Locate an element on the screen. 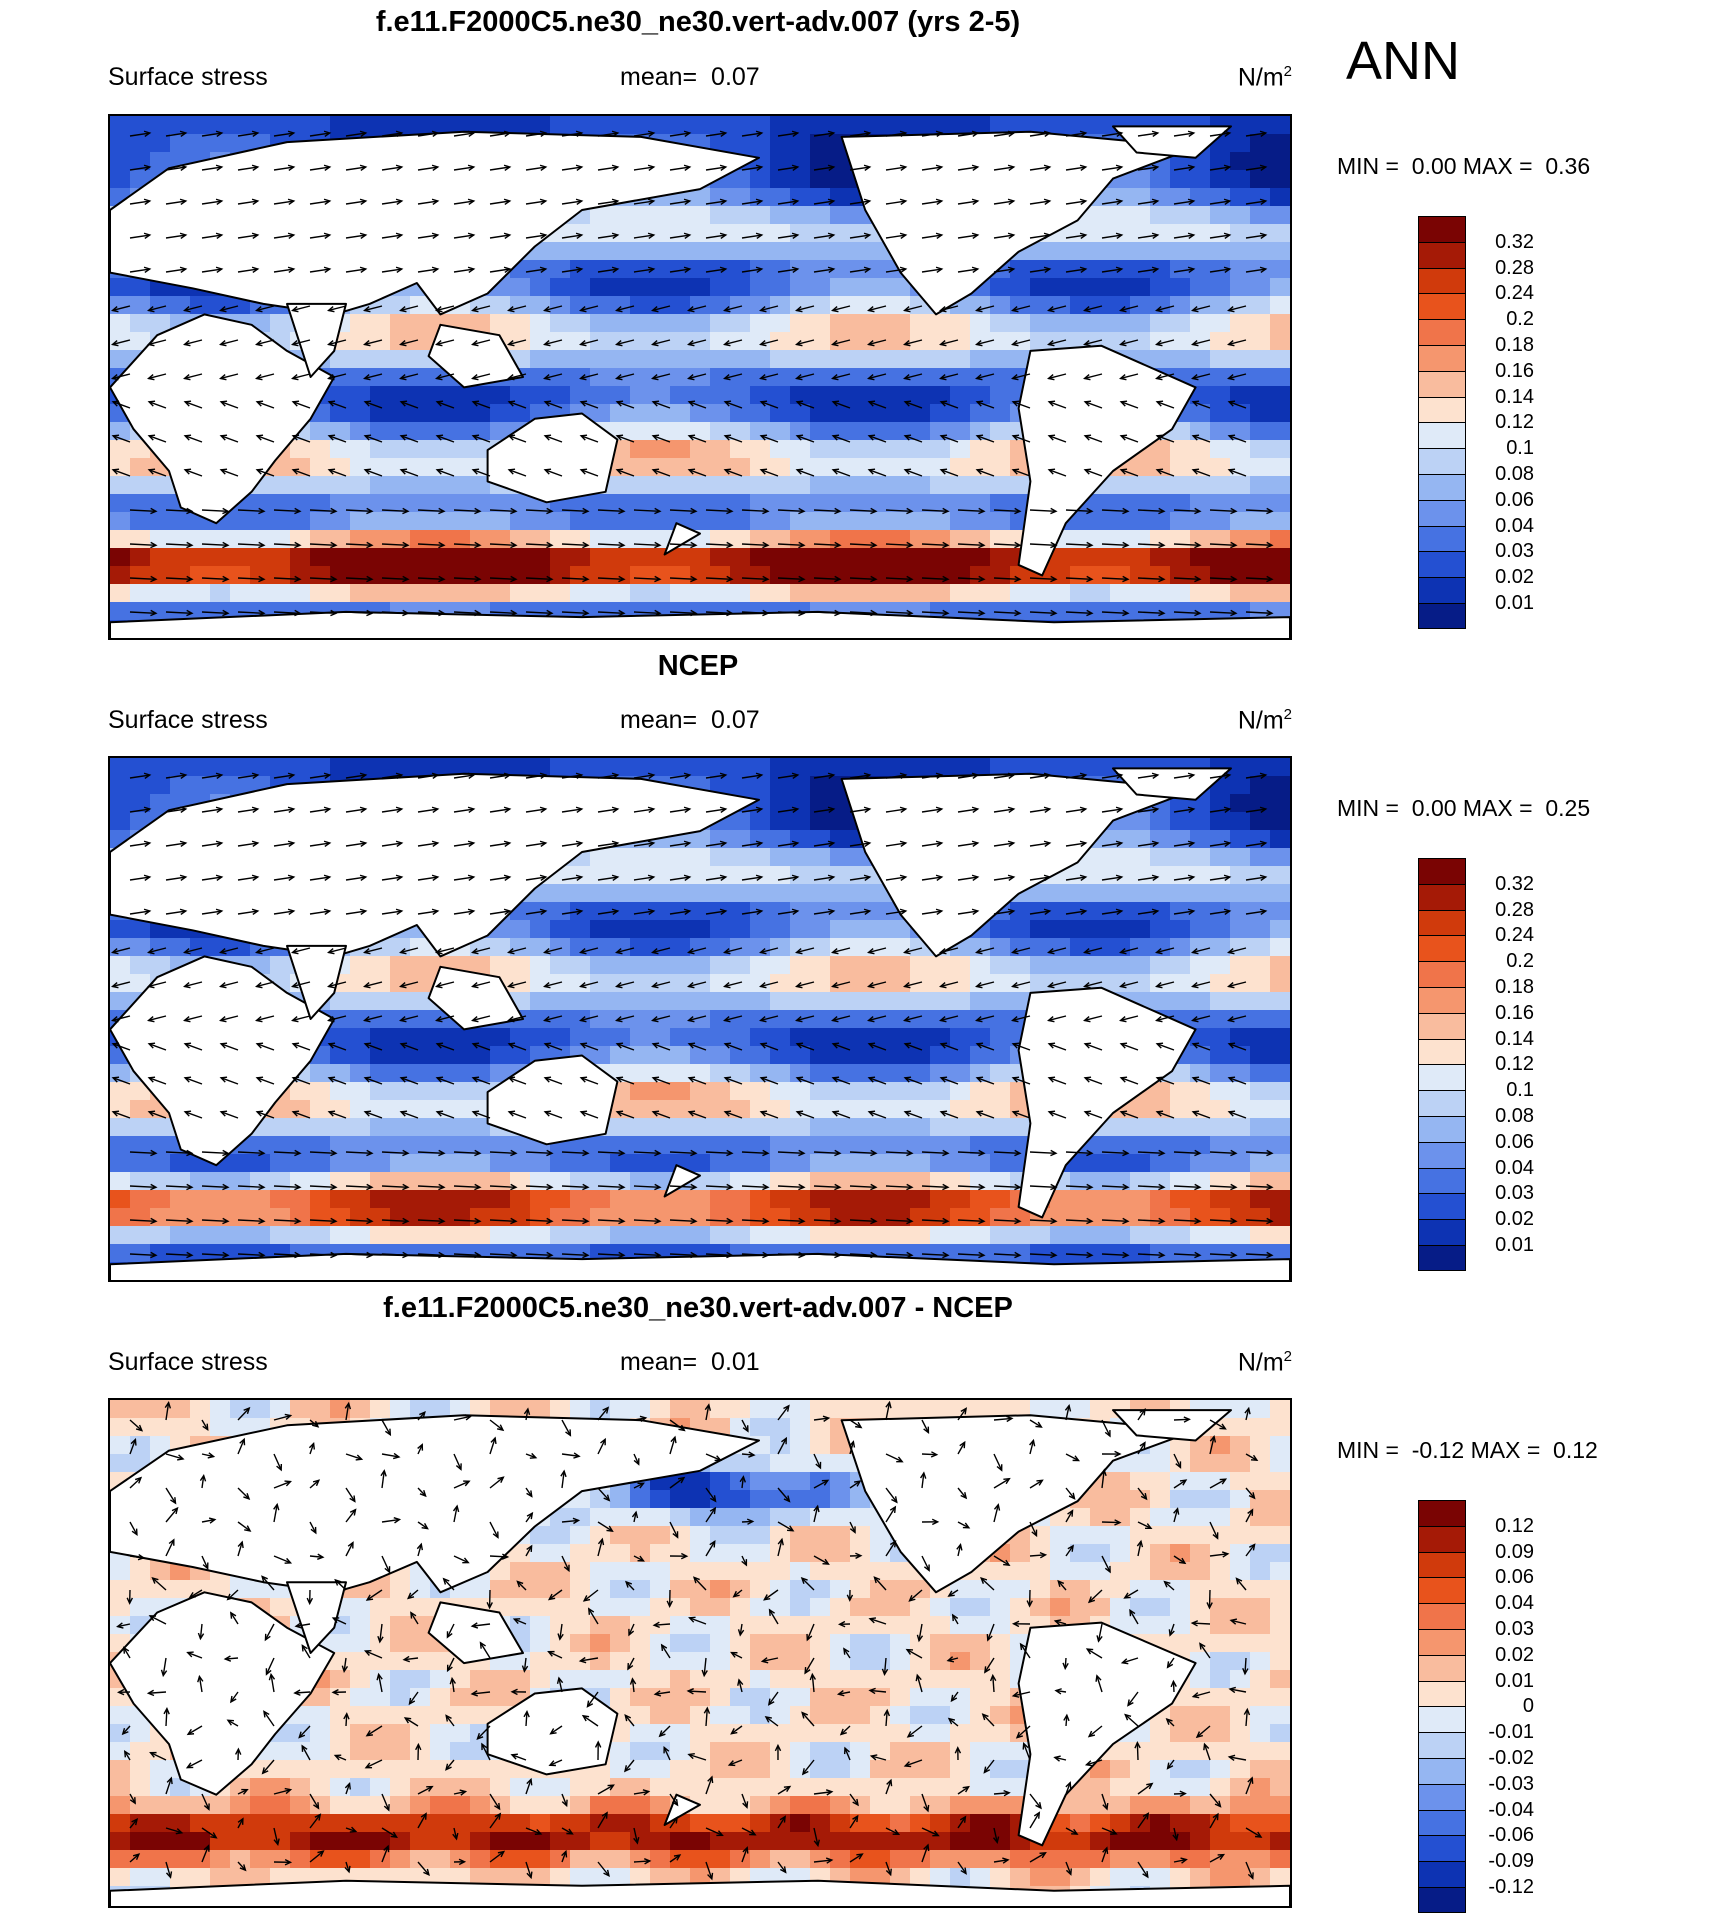 The width and height of the screenshot is (1710, 1919). panel-3-mean: mean= 0.01 is located at coordinates (690, 1362).